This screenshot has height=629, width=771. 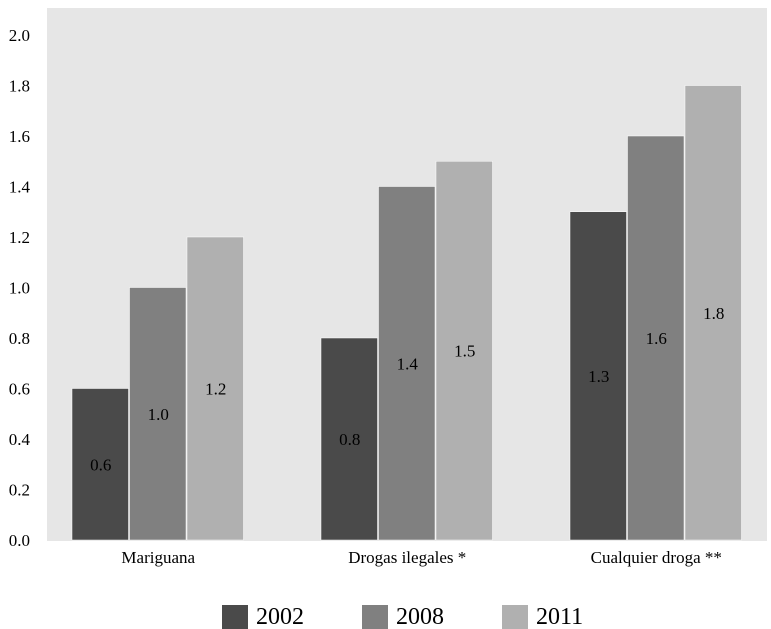 I want to click on y-tick-label: 2.0, so click(x=19, y=35).